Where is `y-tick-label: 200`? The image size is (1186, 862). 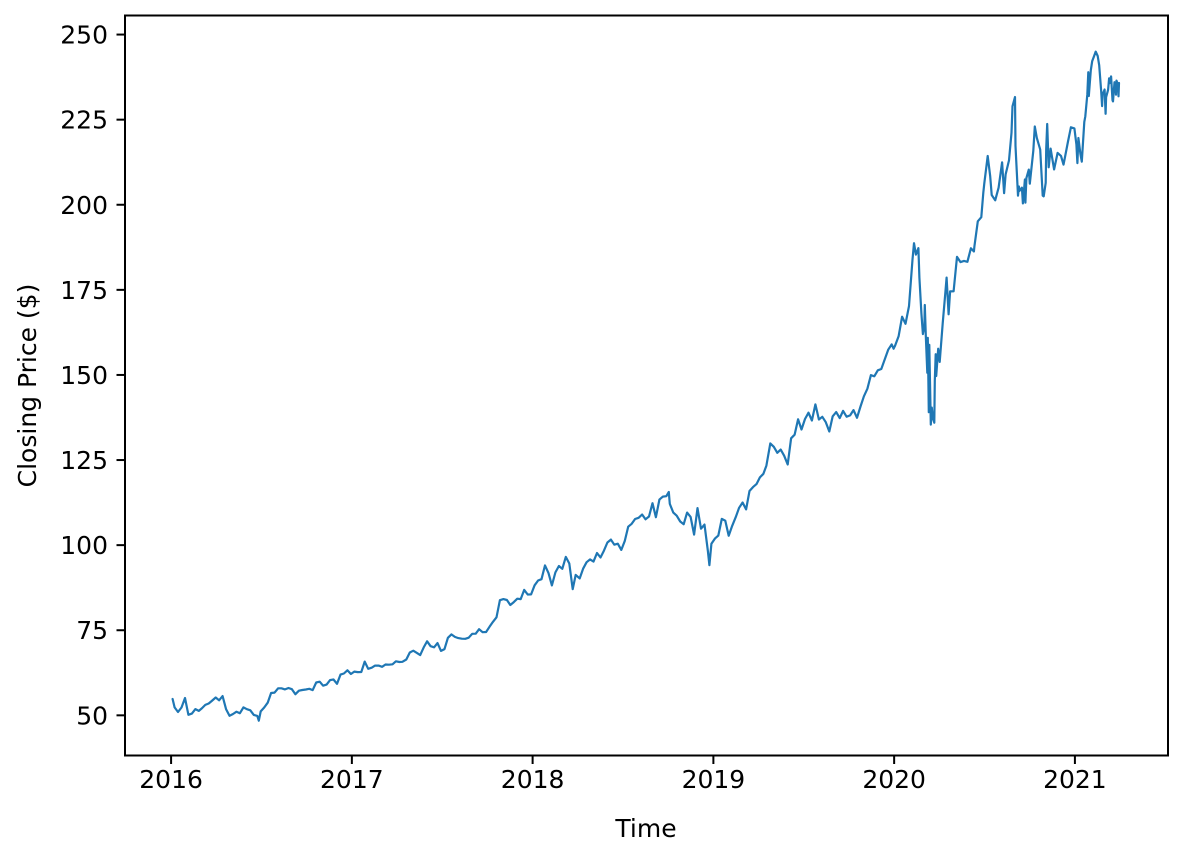 y-tick-label: 200 is located at coordinates (84, 205).